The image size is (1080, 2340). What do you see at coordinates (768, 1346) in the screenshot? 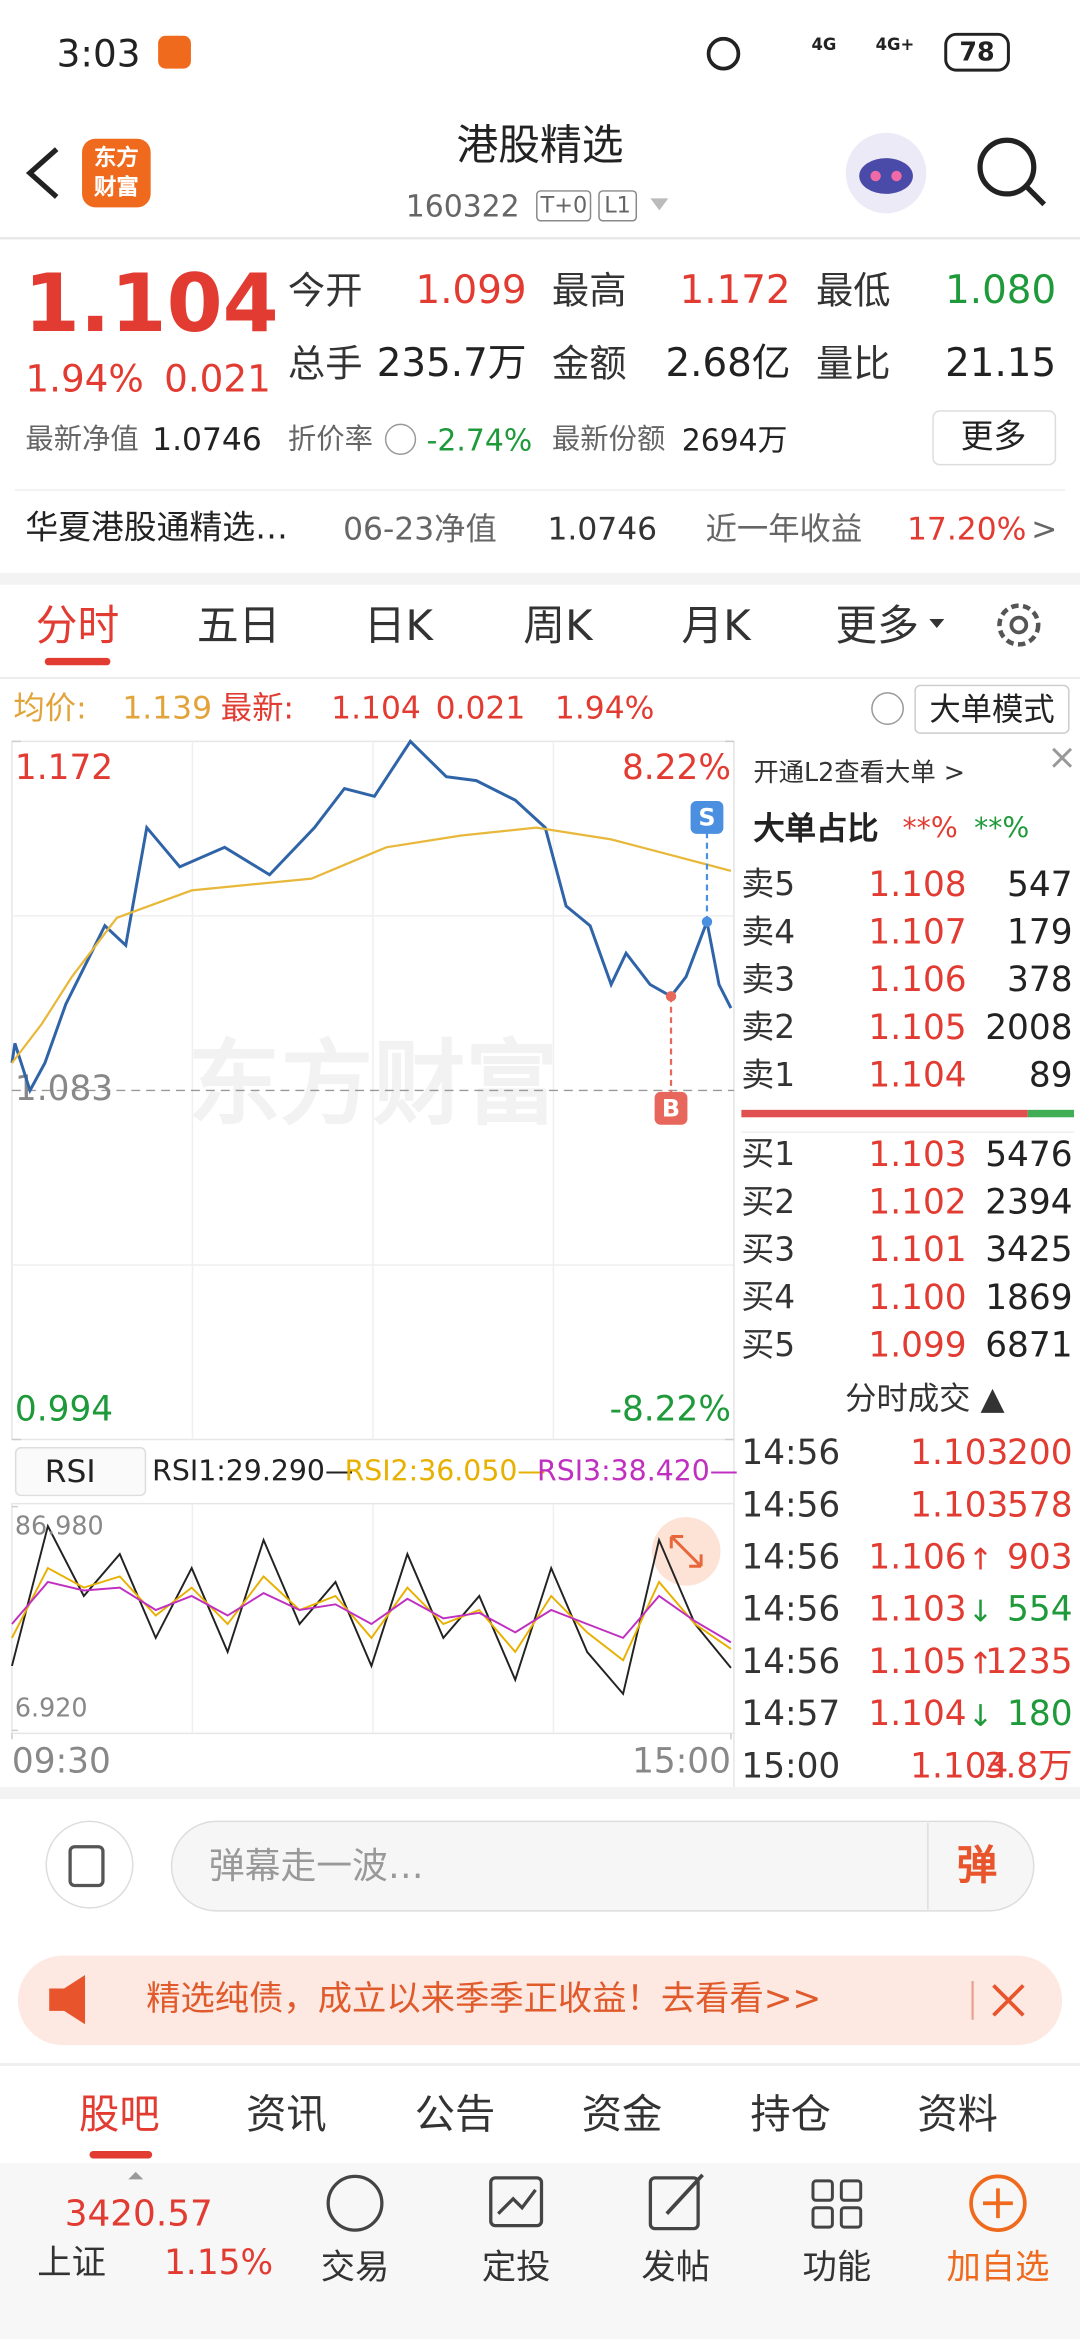
I see `level-label: 买5` at bounding box center [768, 1346].